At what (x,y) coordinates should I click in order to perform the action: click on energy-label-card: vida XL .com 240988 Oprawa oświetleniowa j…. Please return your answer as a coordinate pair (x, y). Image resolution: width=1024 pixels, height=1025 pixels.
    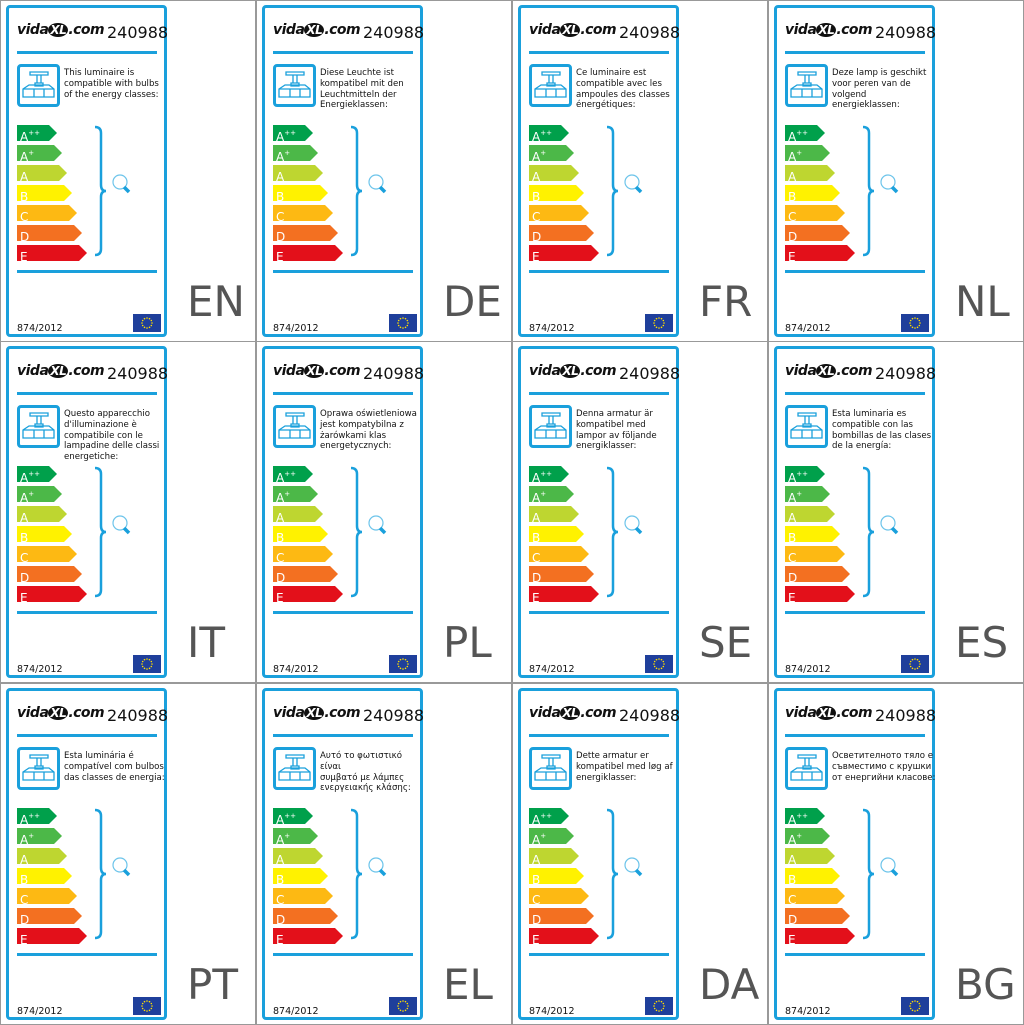
    Looking at the image, I should click on (343, 512).